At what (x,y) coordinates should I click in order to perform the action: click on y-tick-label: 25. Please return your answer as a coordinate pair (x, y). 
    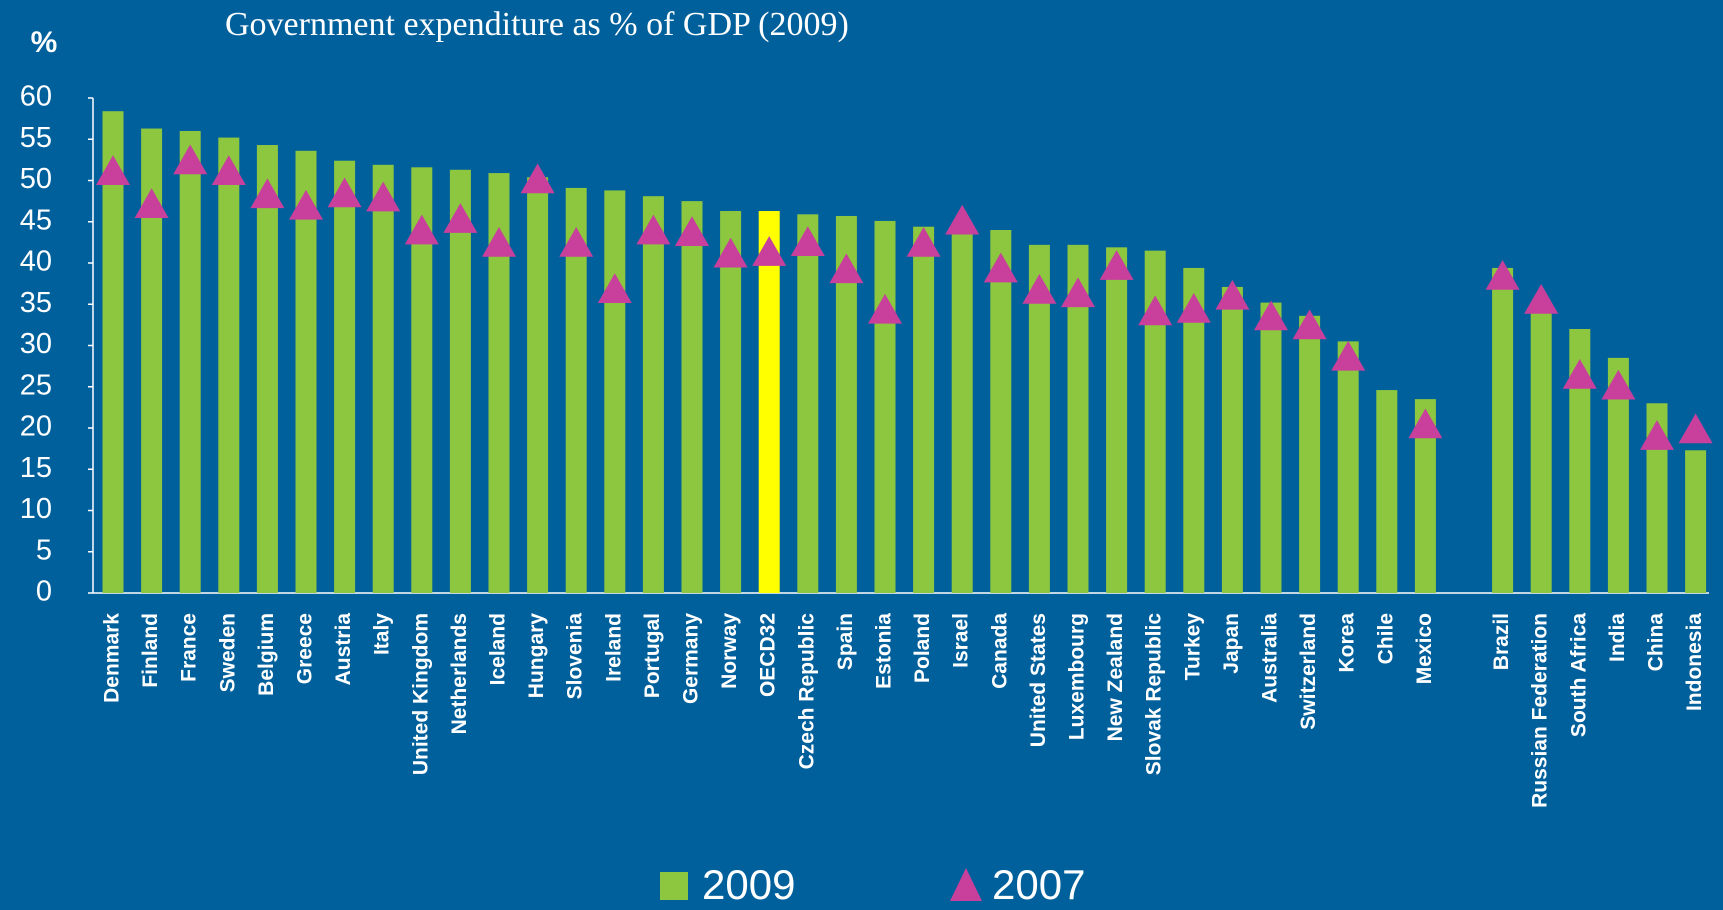
    Looking at the image, I should click on (36, 385).